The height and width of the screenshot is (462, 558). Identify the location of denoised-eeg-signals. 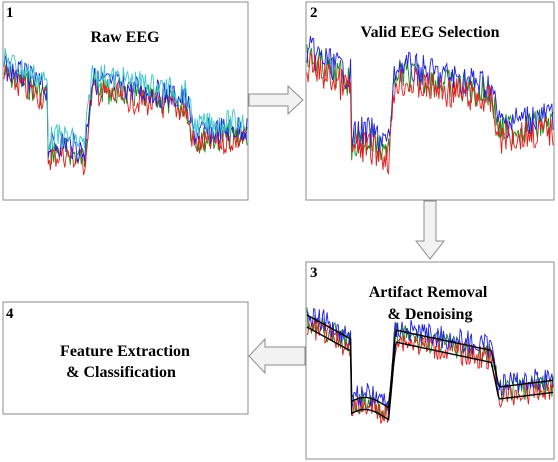
(430, 365).